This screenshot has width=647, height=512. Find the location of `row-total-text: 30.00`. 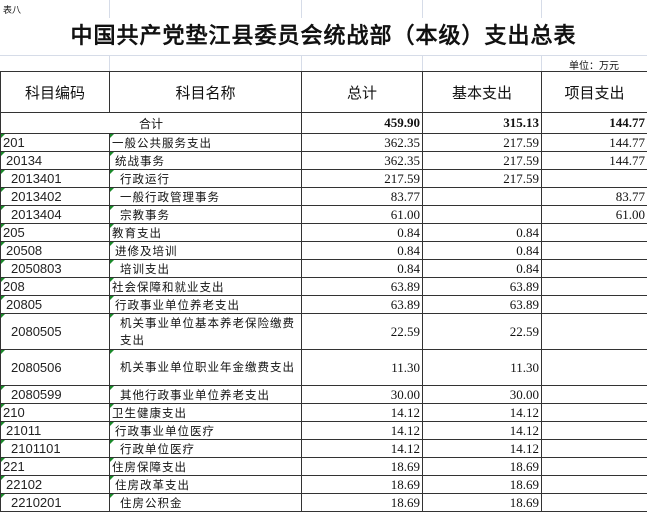

row-total-text: 30.00 is located at coordinates (405, 394).